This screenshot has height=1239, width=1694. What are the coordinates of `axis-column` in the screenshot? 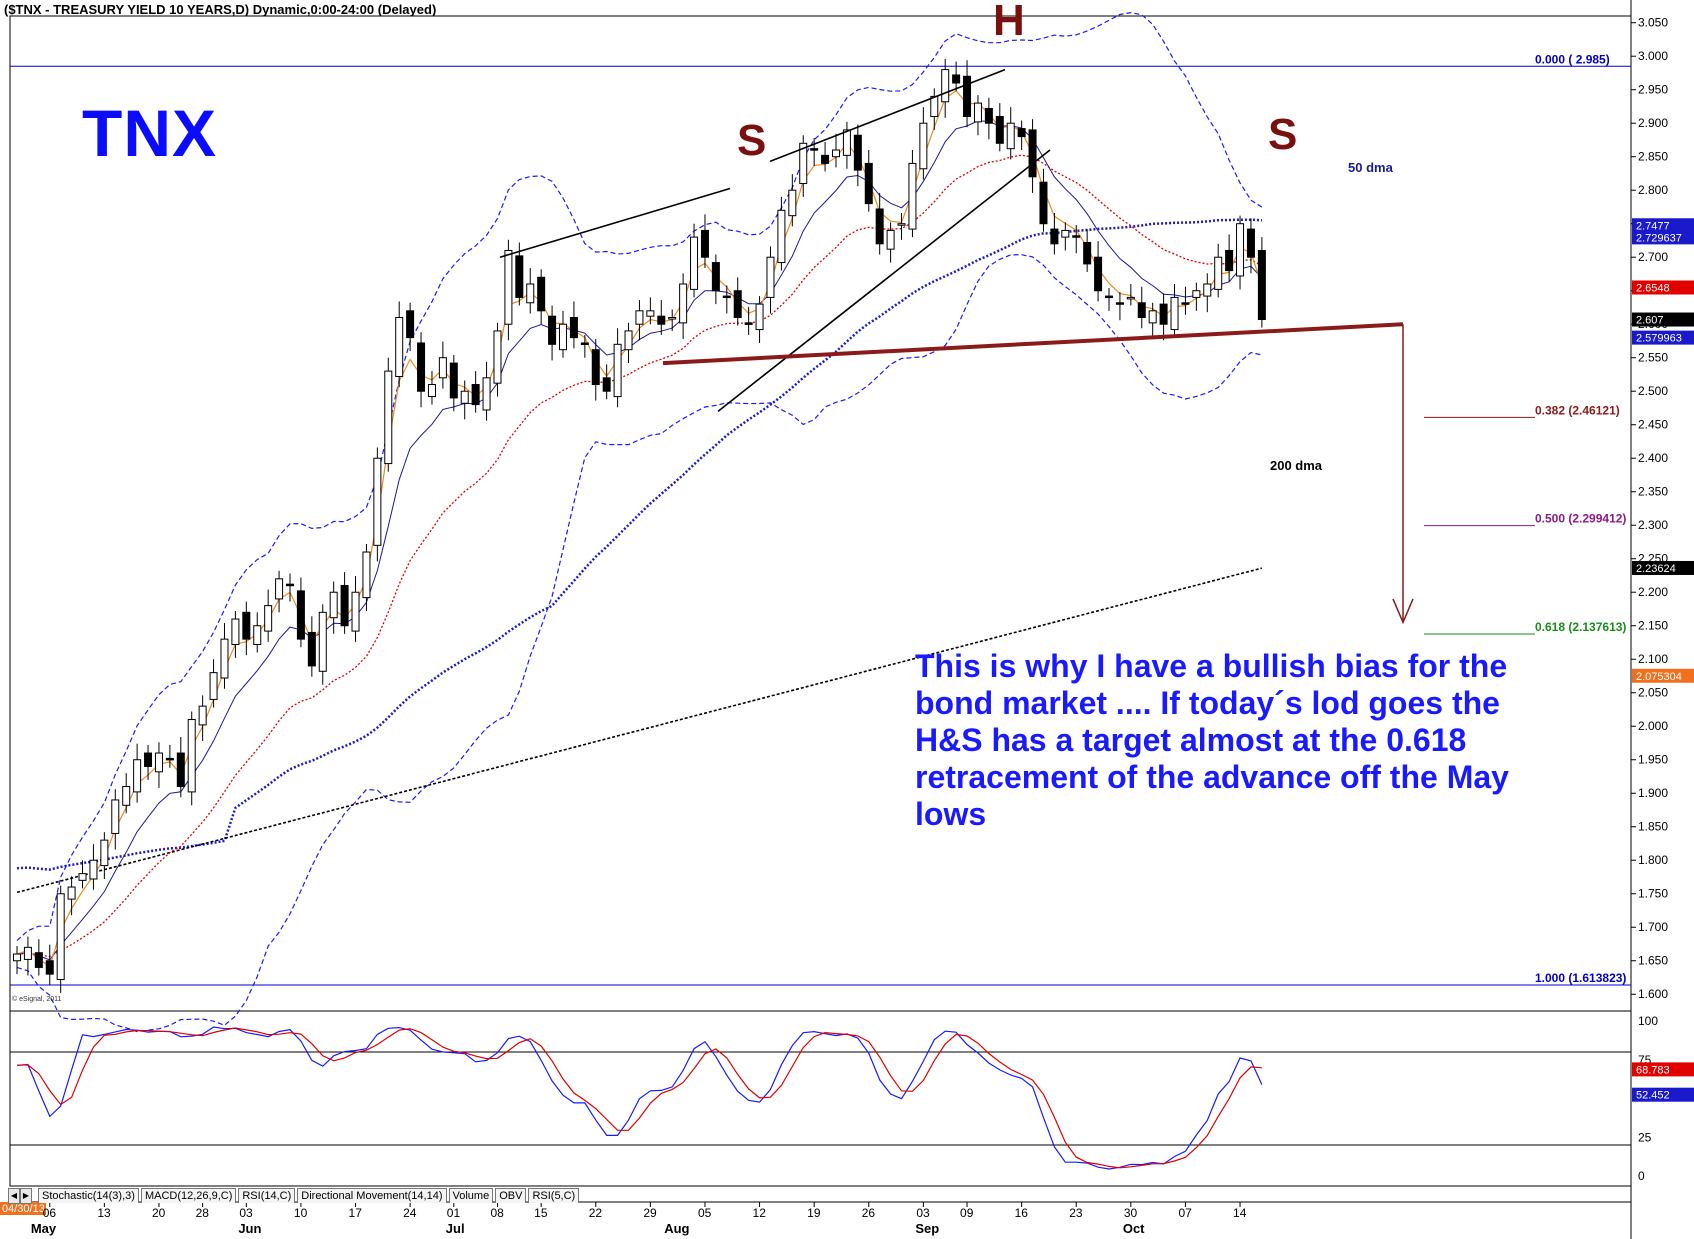 It's located at (1662, 619).